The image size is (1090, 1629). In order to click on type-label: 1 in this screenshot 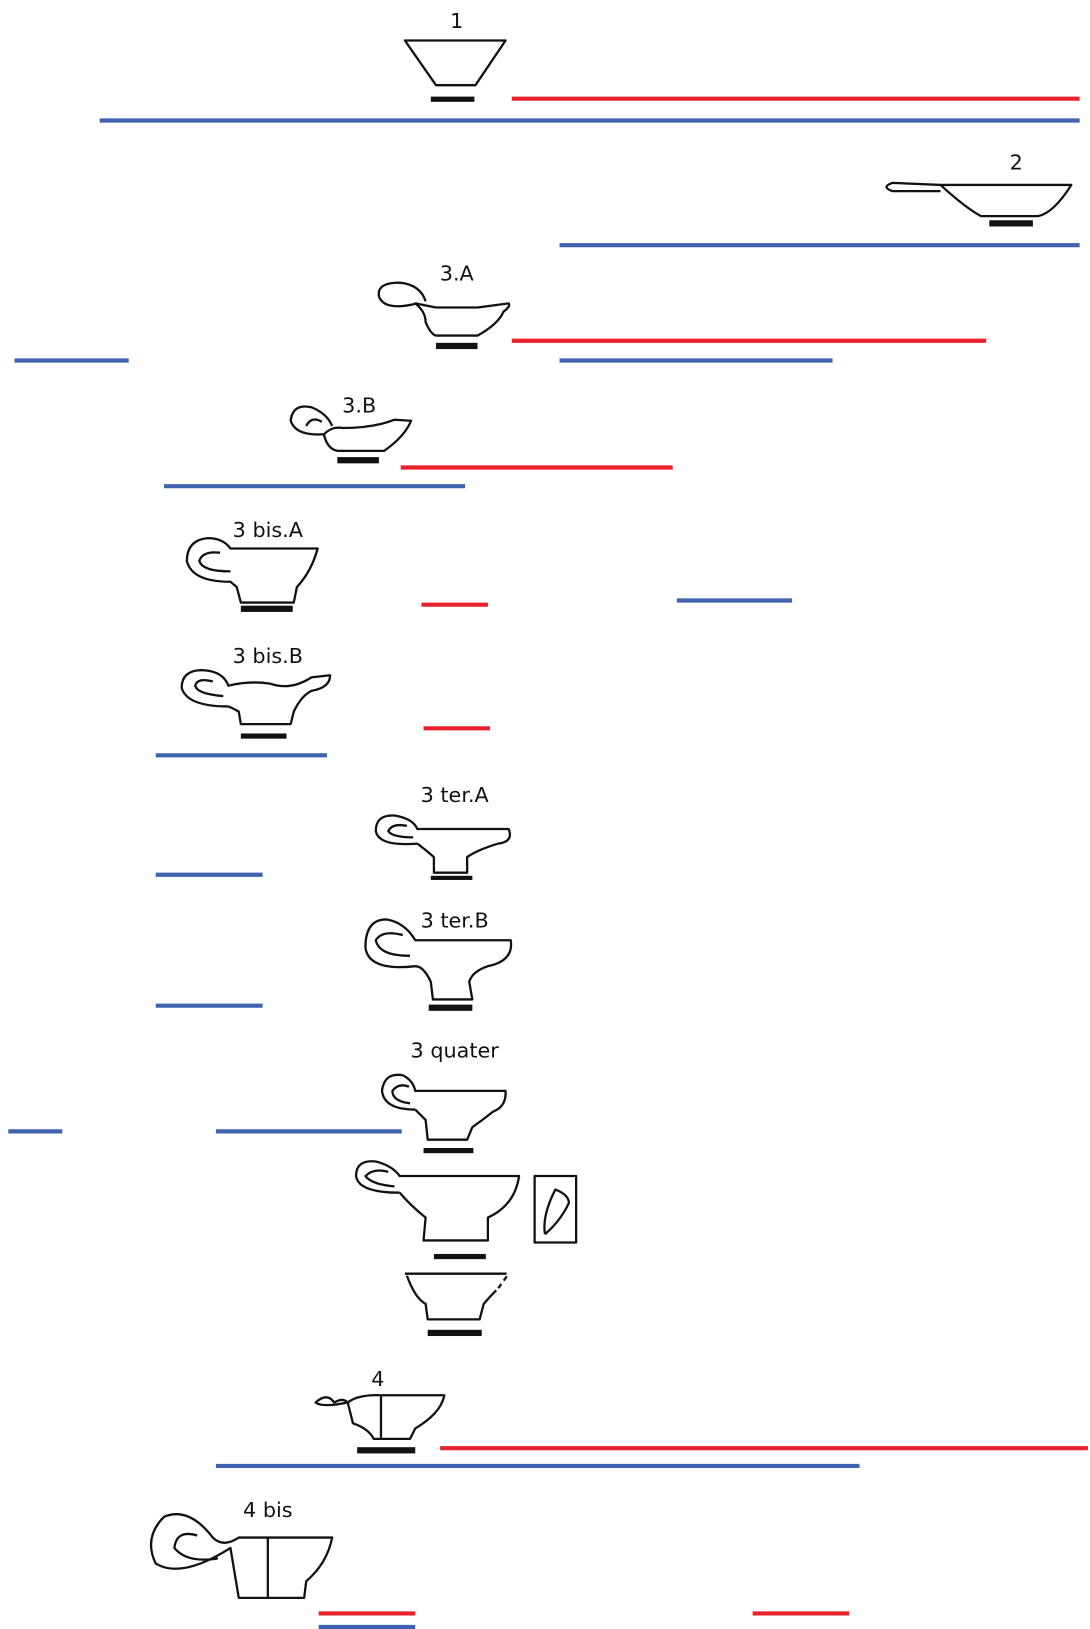, I will do `click(456, 21)`.